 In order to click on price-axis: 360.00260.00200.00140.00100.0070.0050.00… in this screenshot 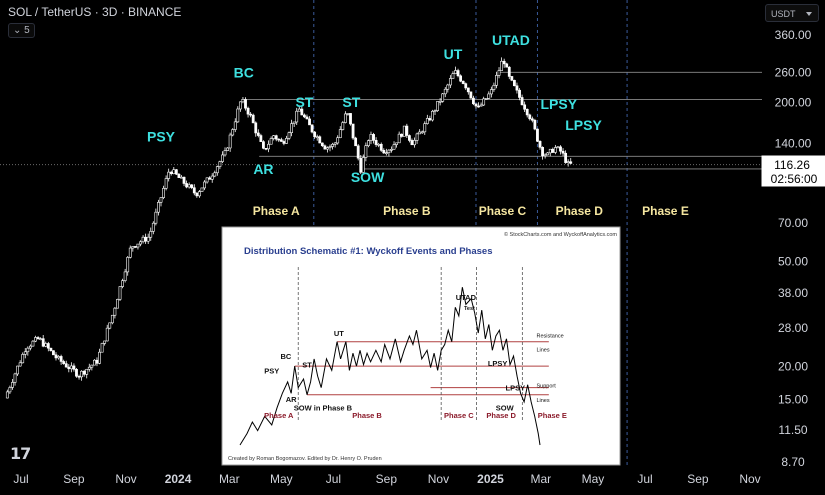, I will do `click(793, 248)`.